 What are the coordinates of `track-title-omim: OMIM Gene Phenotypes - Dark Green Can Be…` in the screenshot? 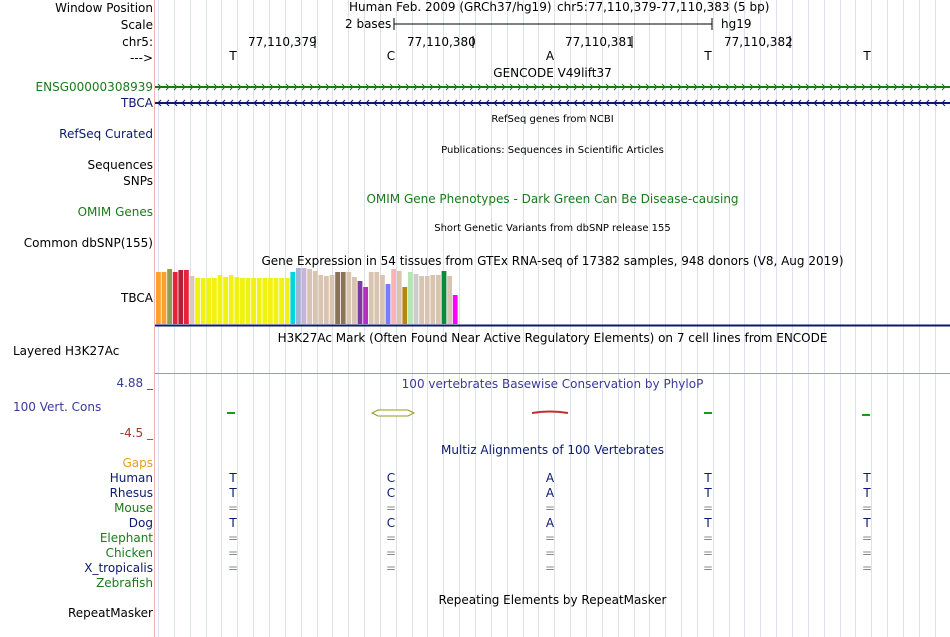 It's located at (552, 199).